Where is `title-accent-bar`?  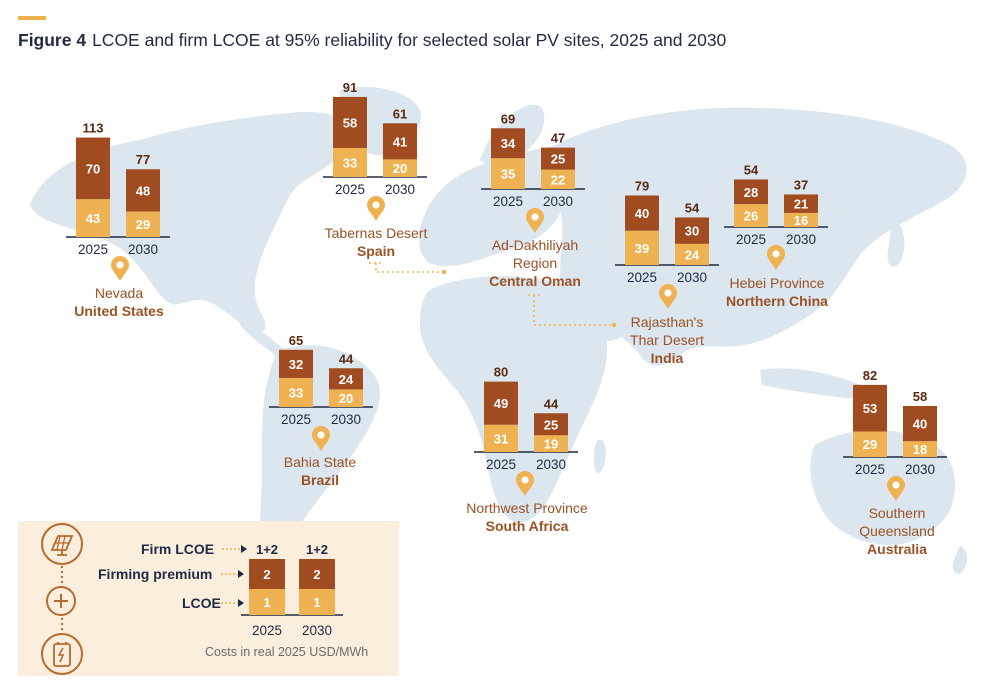
title-accent-bar is located at coordinates (32, 18).